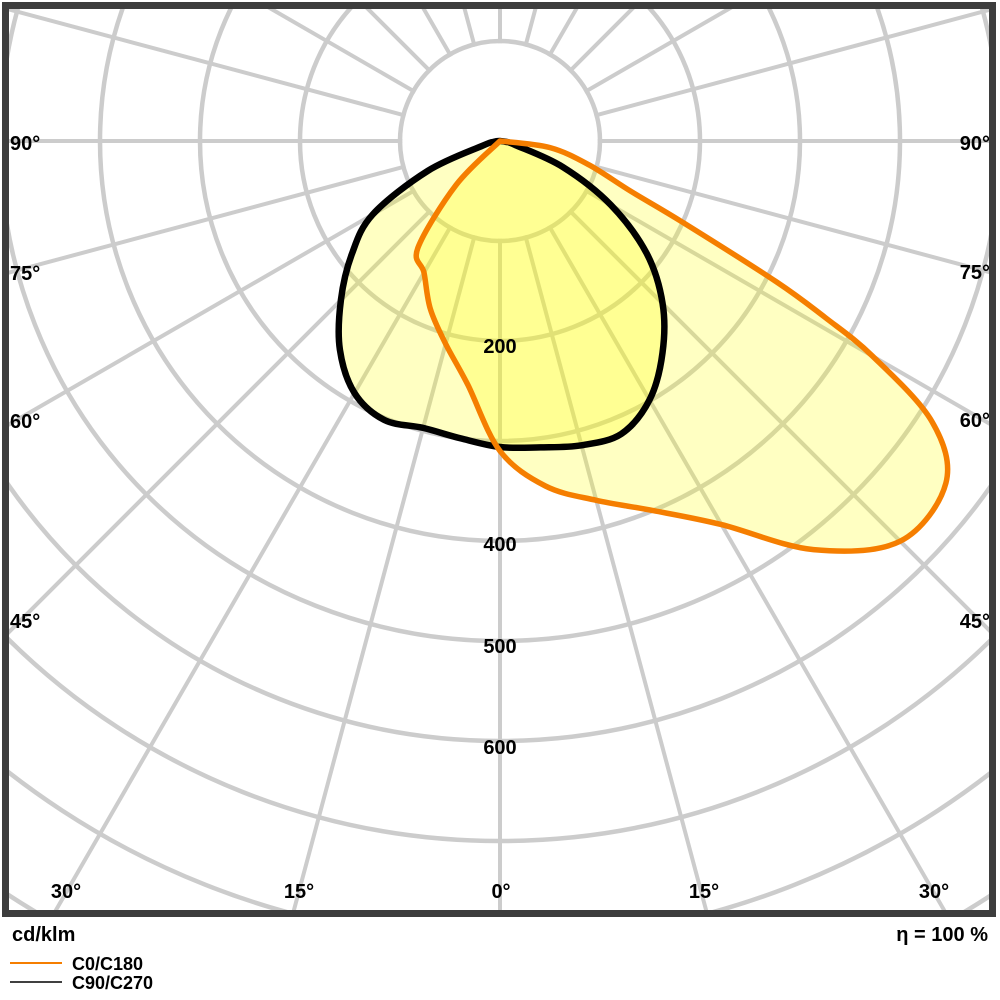  Describe the element at coordinates (499, 545) in the screenshot. I see `radial-tick-label: 400` at that location.